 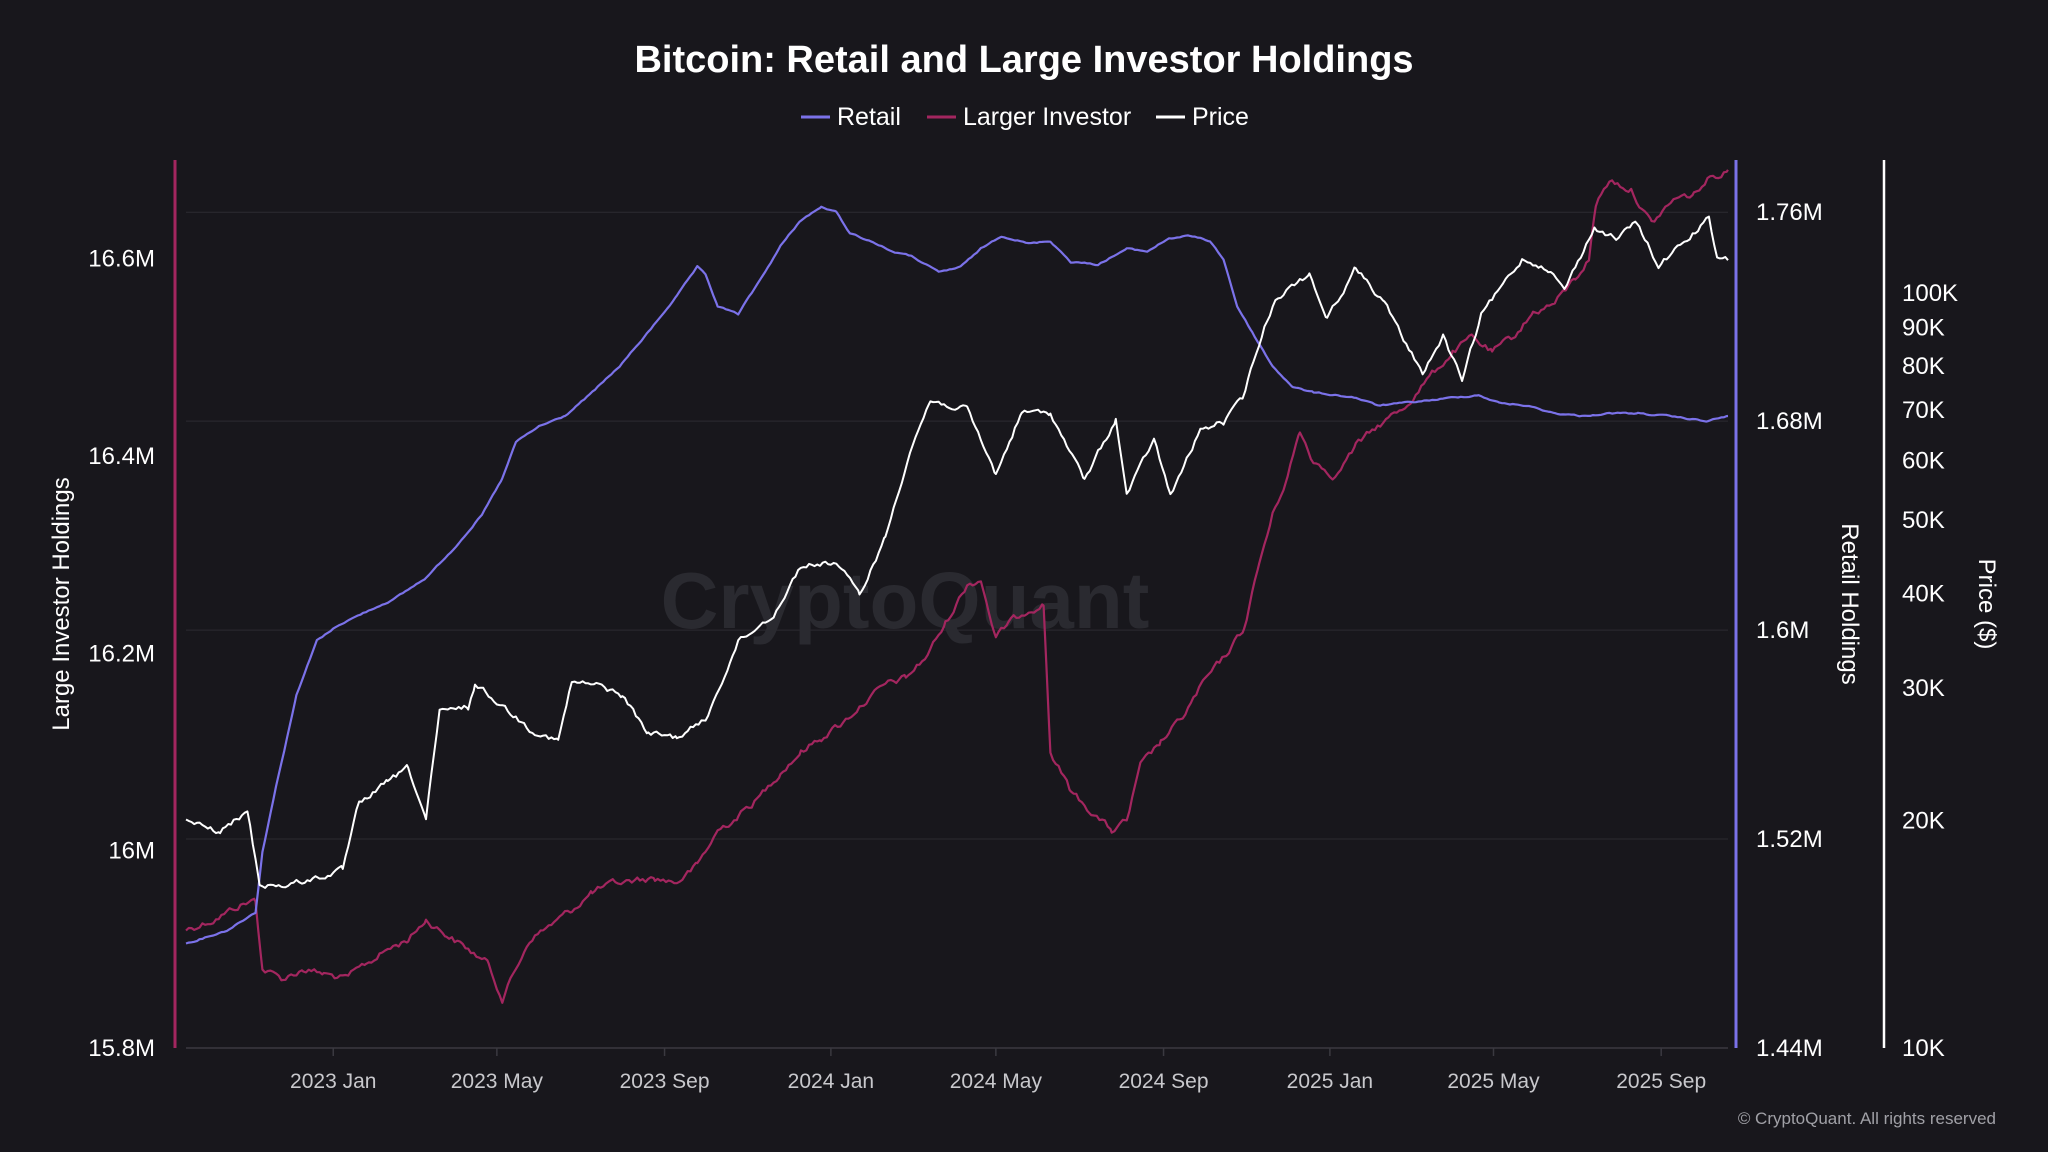 I want to click on price-tick-label: 20K, so click(x=1923, y=821).